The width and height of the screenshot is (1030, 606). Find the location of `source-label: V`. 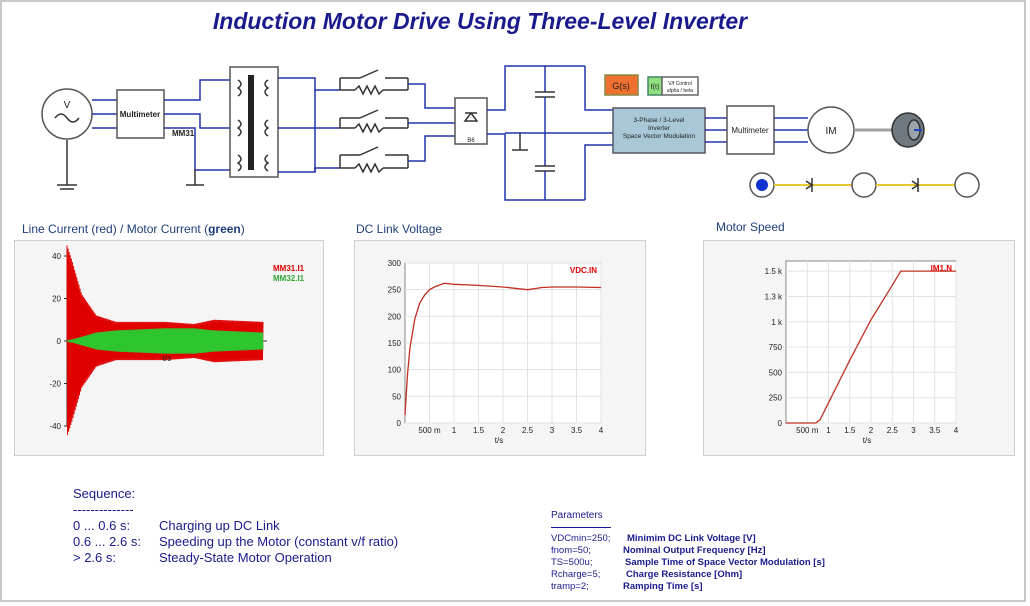

source-label: V is located at coordinates (67, 105).